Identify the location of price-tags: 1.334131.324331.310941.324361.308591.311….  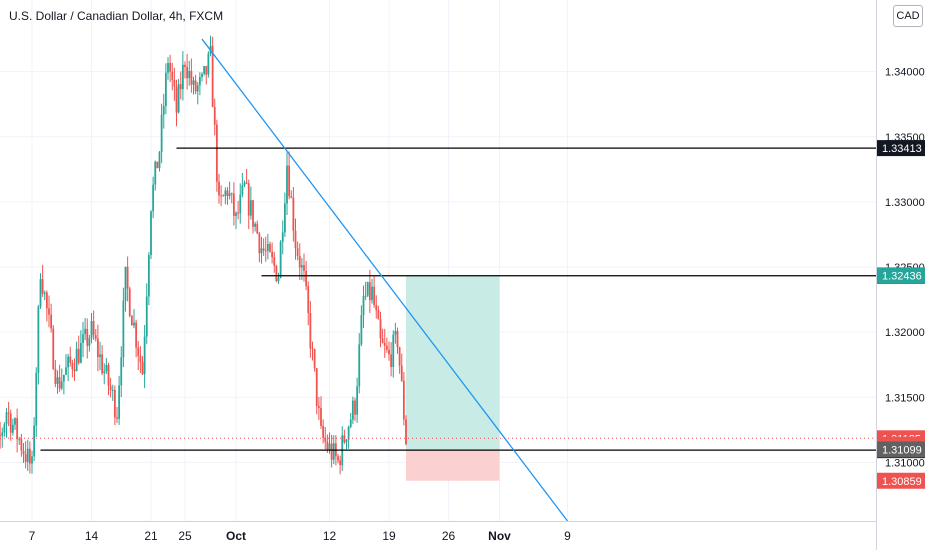
(901, 314).